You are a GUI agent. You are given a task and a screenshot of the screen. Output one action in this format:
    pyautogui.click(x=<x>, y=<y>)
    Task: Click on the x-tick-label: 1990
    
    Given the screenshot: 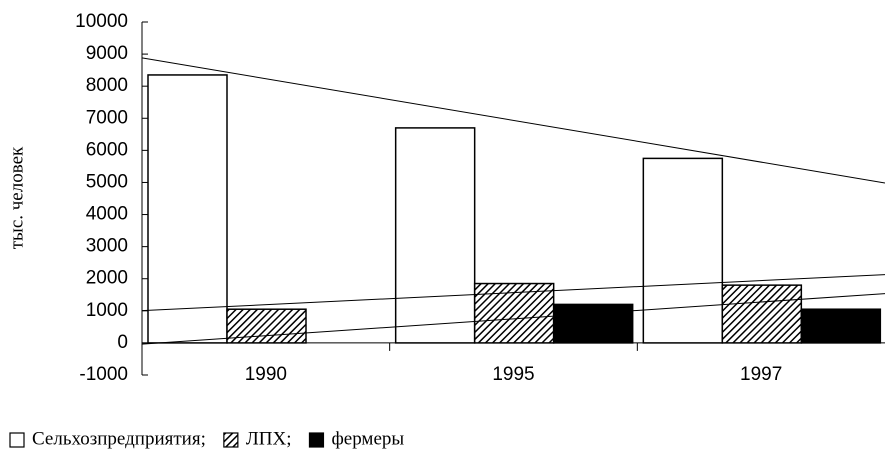 What is the action you would take?
    pyautogui.click(x=266, y=374)
    